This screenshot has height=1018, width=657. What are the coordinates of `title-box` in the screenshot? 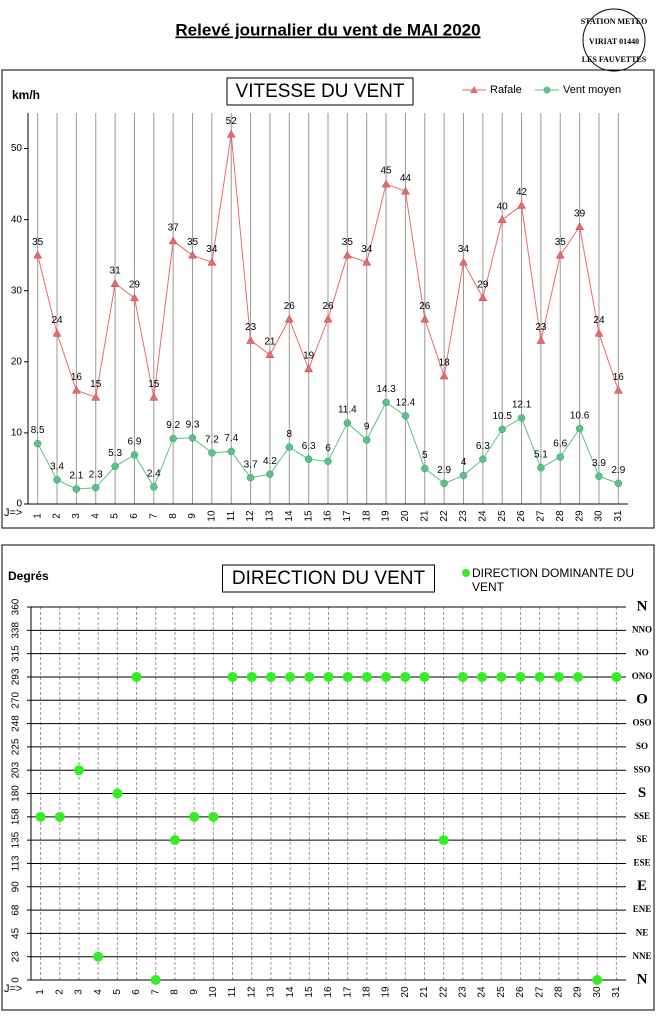 It's located at (320, 91).